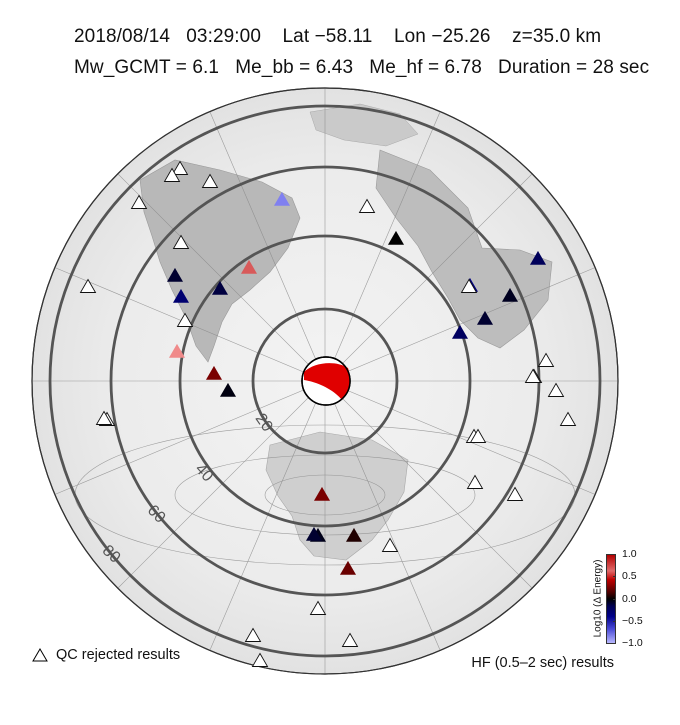 The height and width of the screenshot is (725, 680). Describe the element at coordinates (628, 621) in the screenshot. I see `colorbar-tick: −0.5` at that location.